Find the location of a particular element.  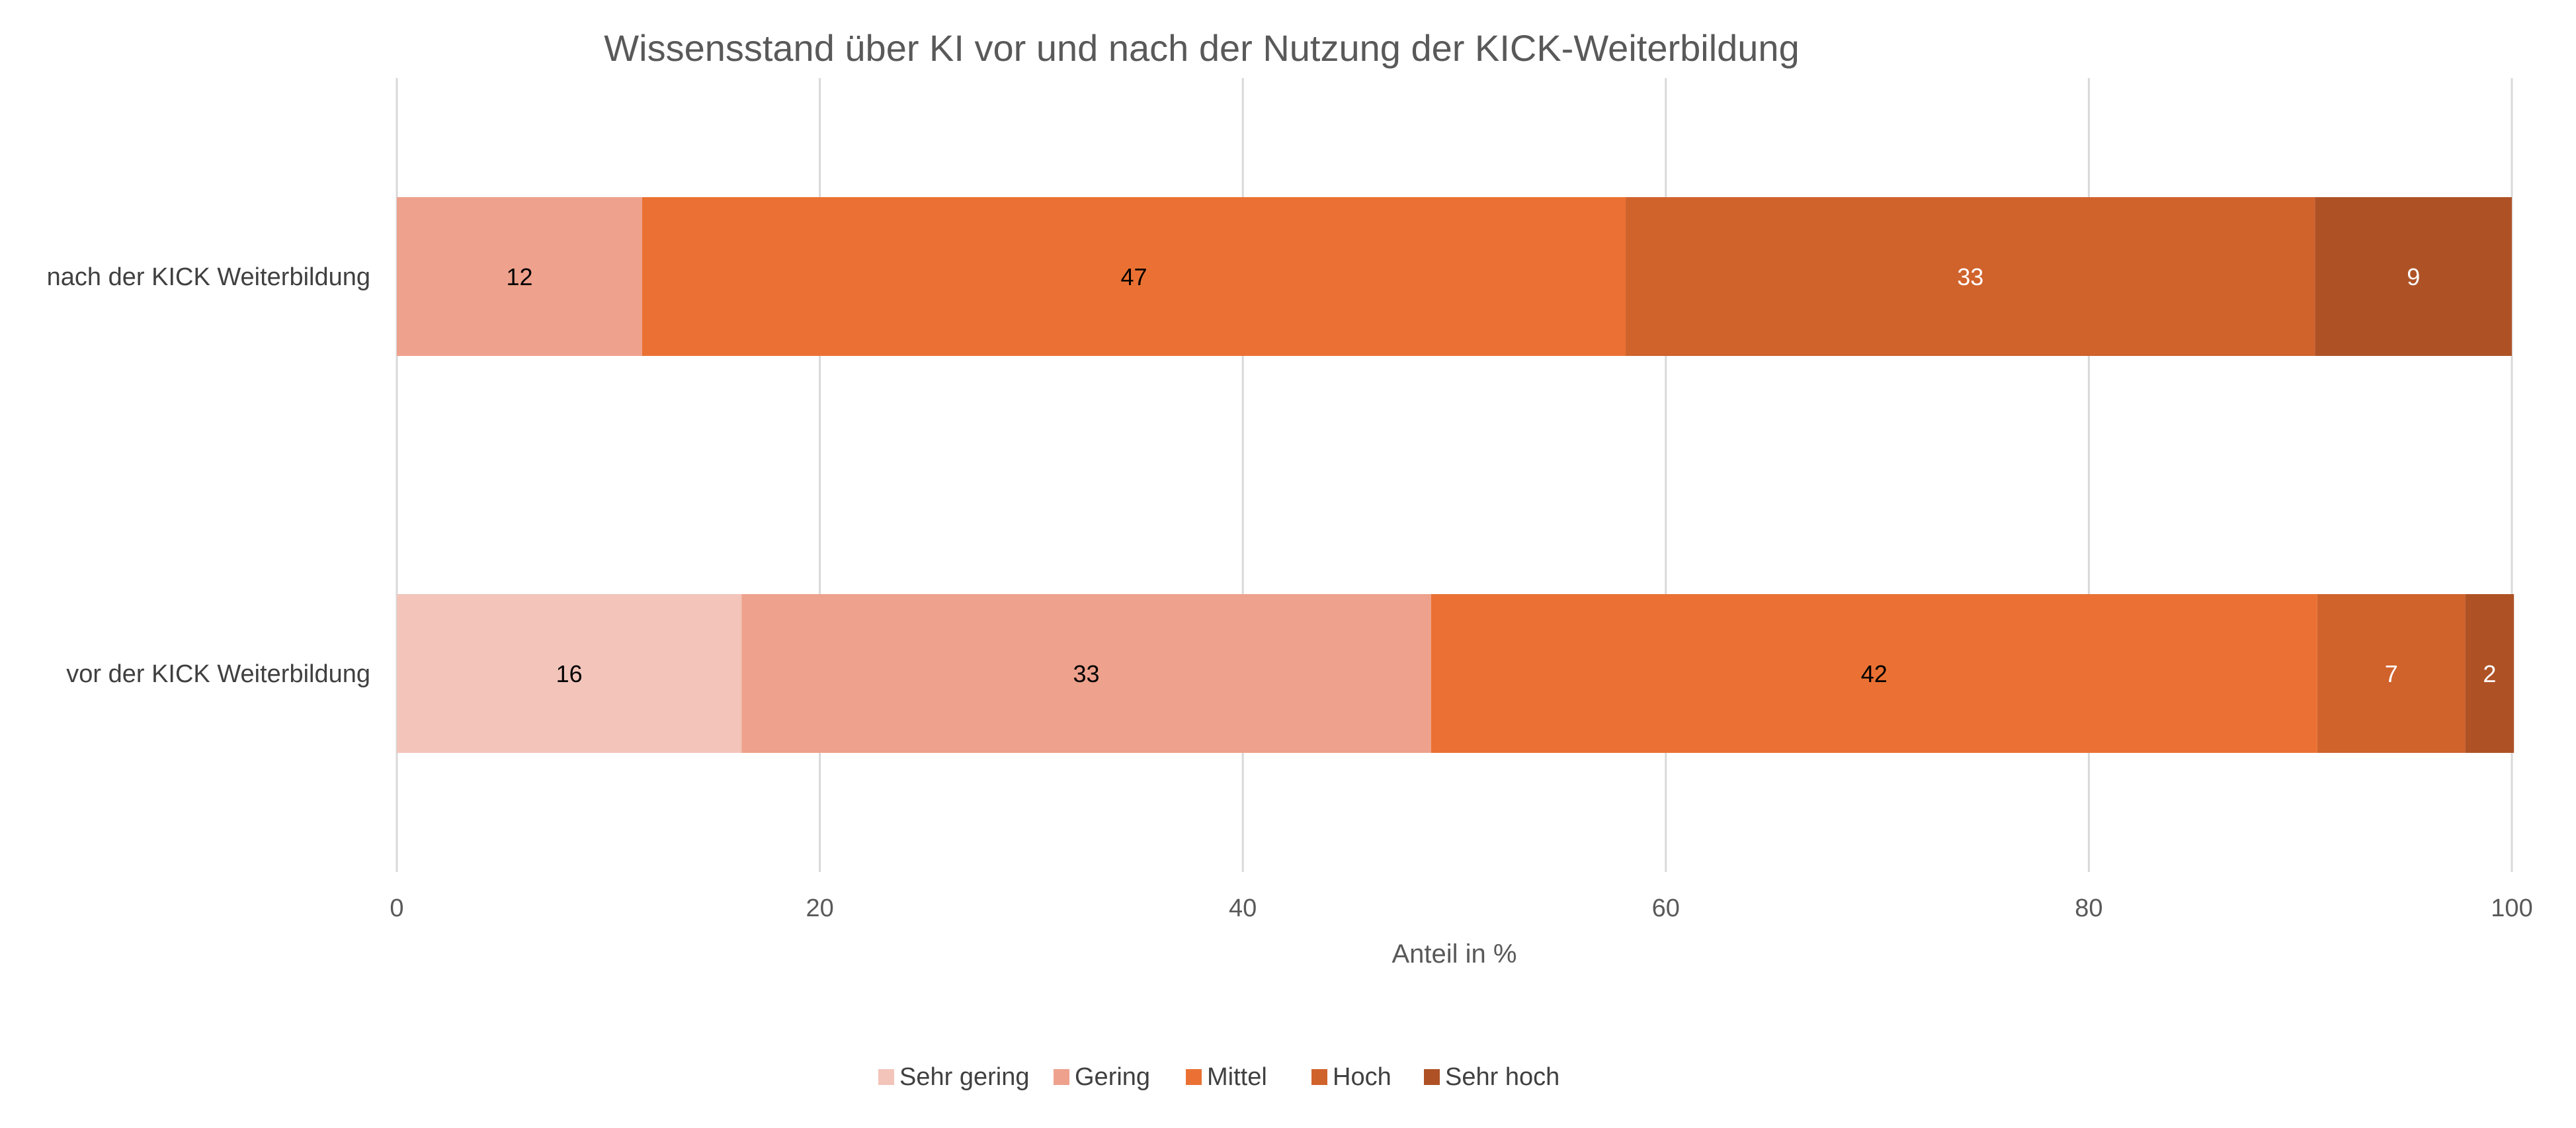

legend-label: Hoch is located at coordinates (1362, 1077).